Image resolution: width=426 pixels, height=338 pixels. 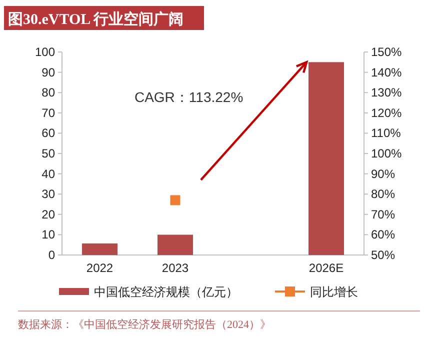 What do you see at coordinates (383, 235) in the screenshot?
I see `y2-tick-label: 60%` at bounding box center [383, 235].